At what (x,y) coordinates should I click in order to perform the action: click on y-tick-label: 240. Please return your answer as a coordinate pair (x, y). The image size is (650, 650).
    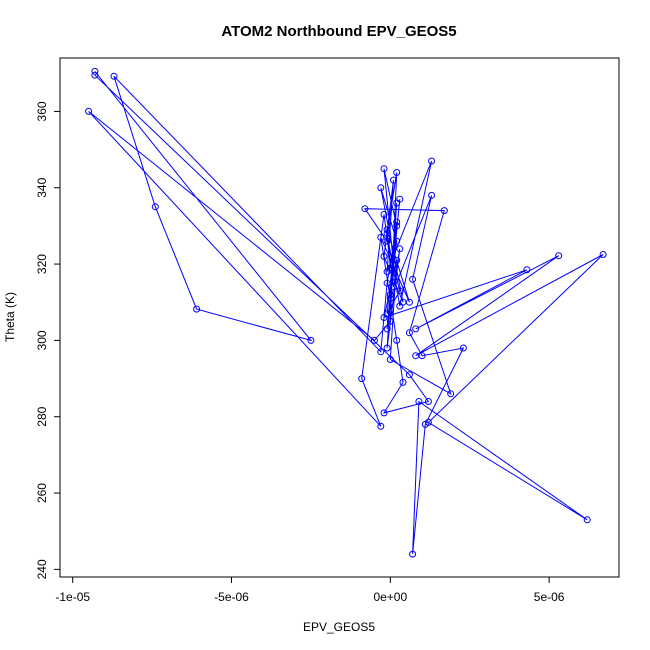
    Looking at the image, I should click on (42, 569).